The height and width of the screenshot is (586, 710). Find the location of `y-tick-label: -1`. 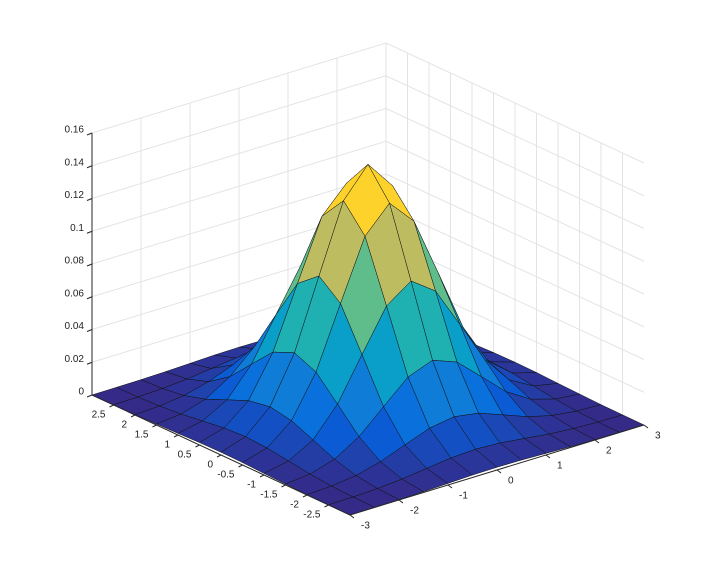

y-tick-label: -1 is located at coordinates (251, 485).